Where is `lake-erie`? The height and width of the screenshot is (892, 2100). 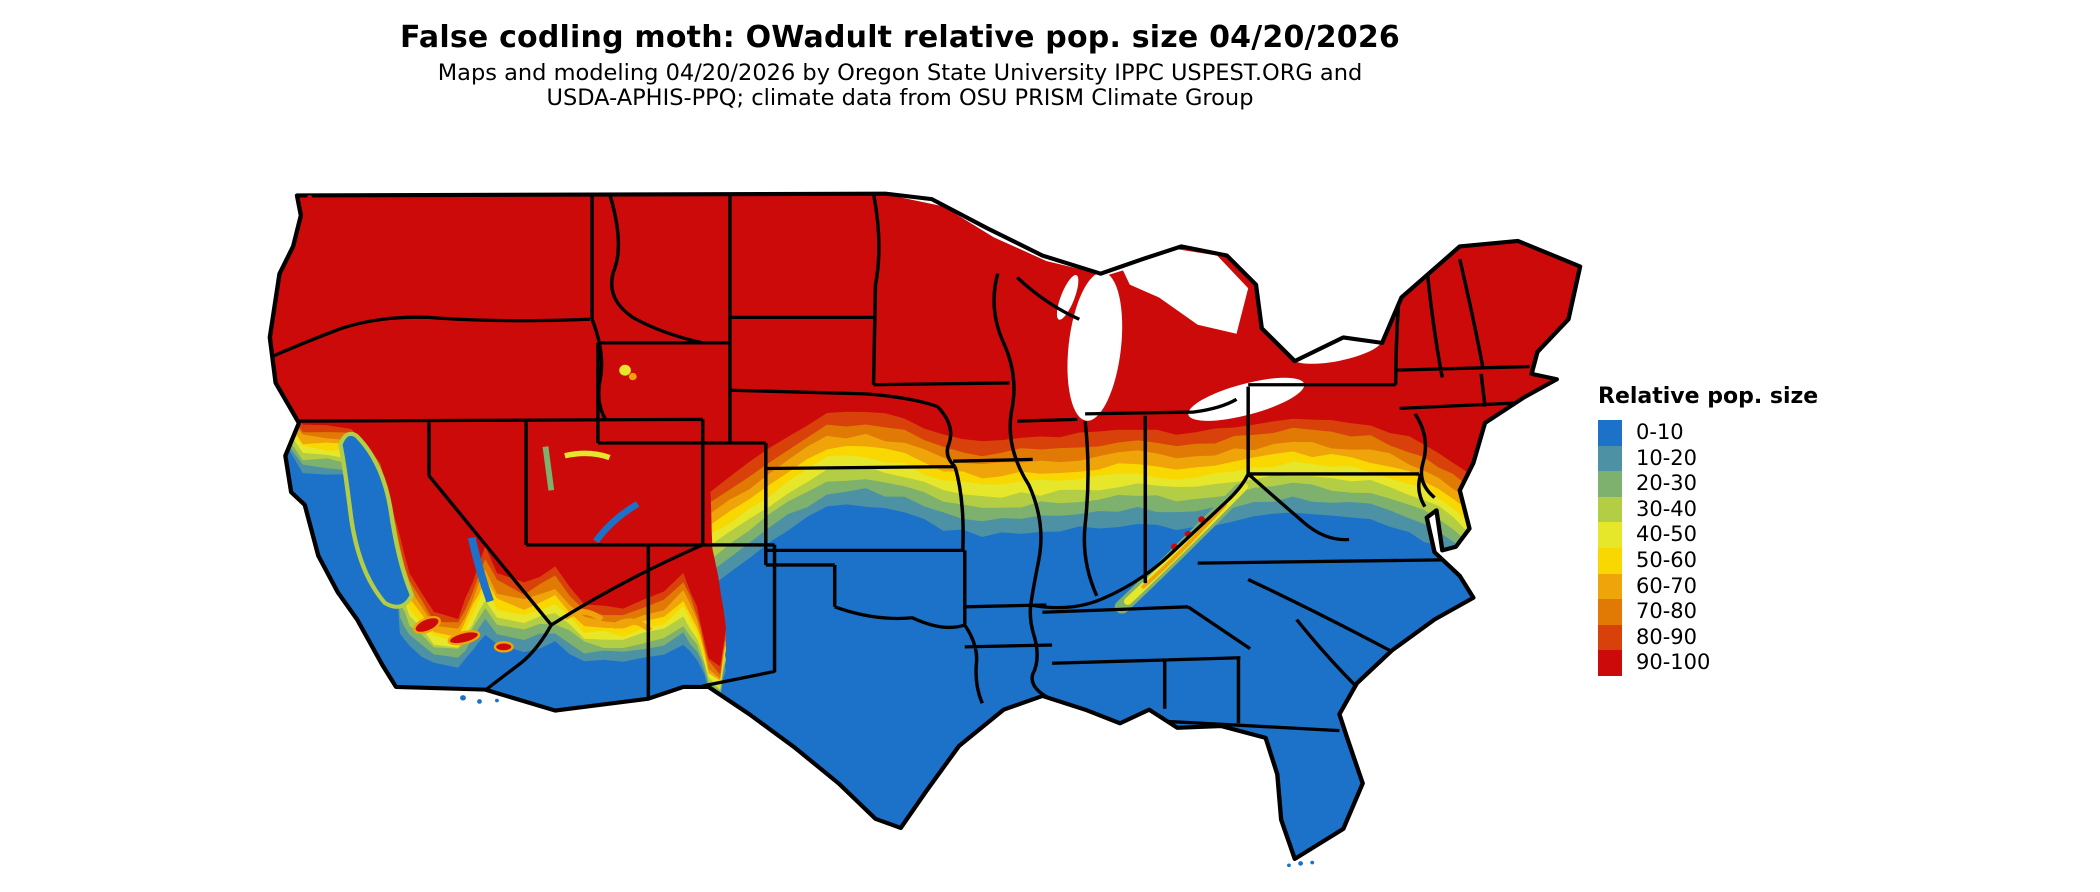
lake-erie is located at coordinates (1246, 399).